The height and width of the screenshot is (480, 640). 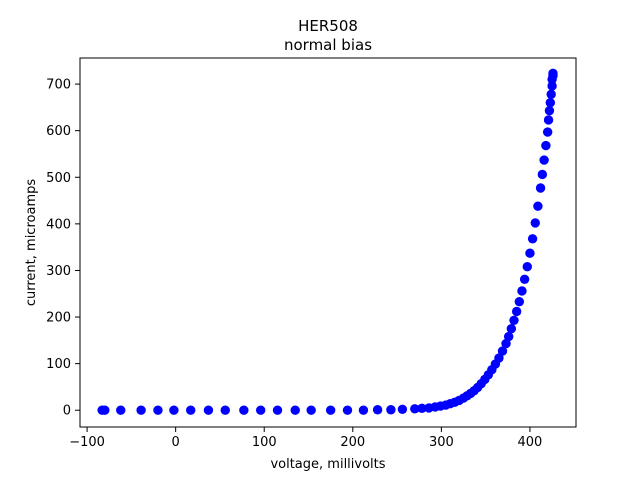 What do you see at coordinates (87, 442) in the screenshot?
I see `x-tick-label: −100` at bounding box center [87, 442].